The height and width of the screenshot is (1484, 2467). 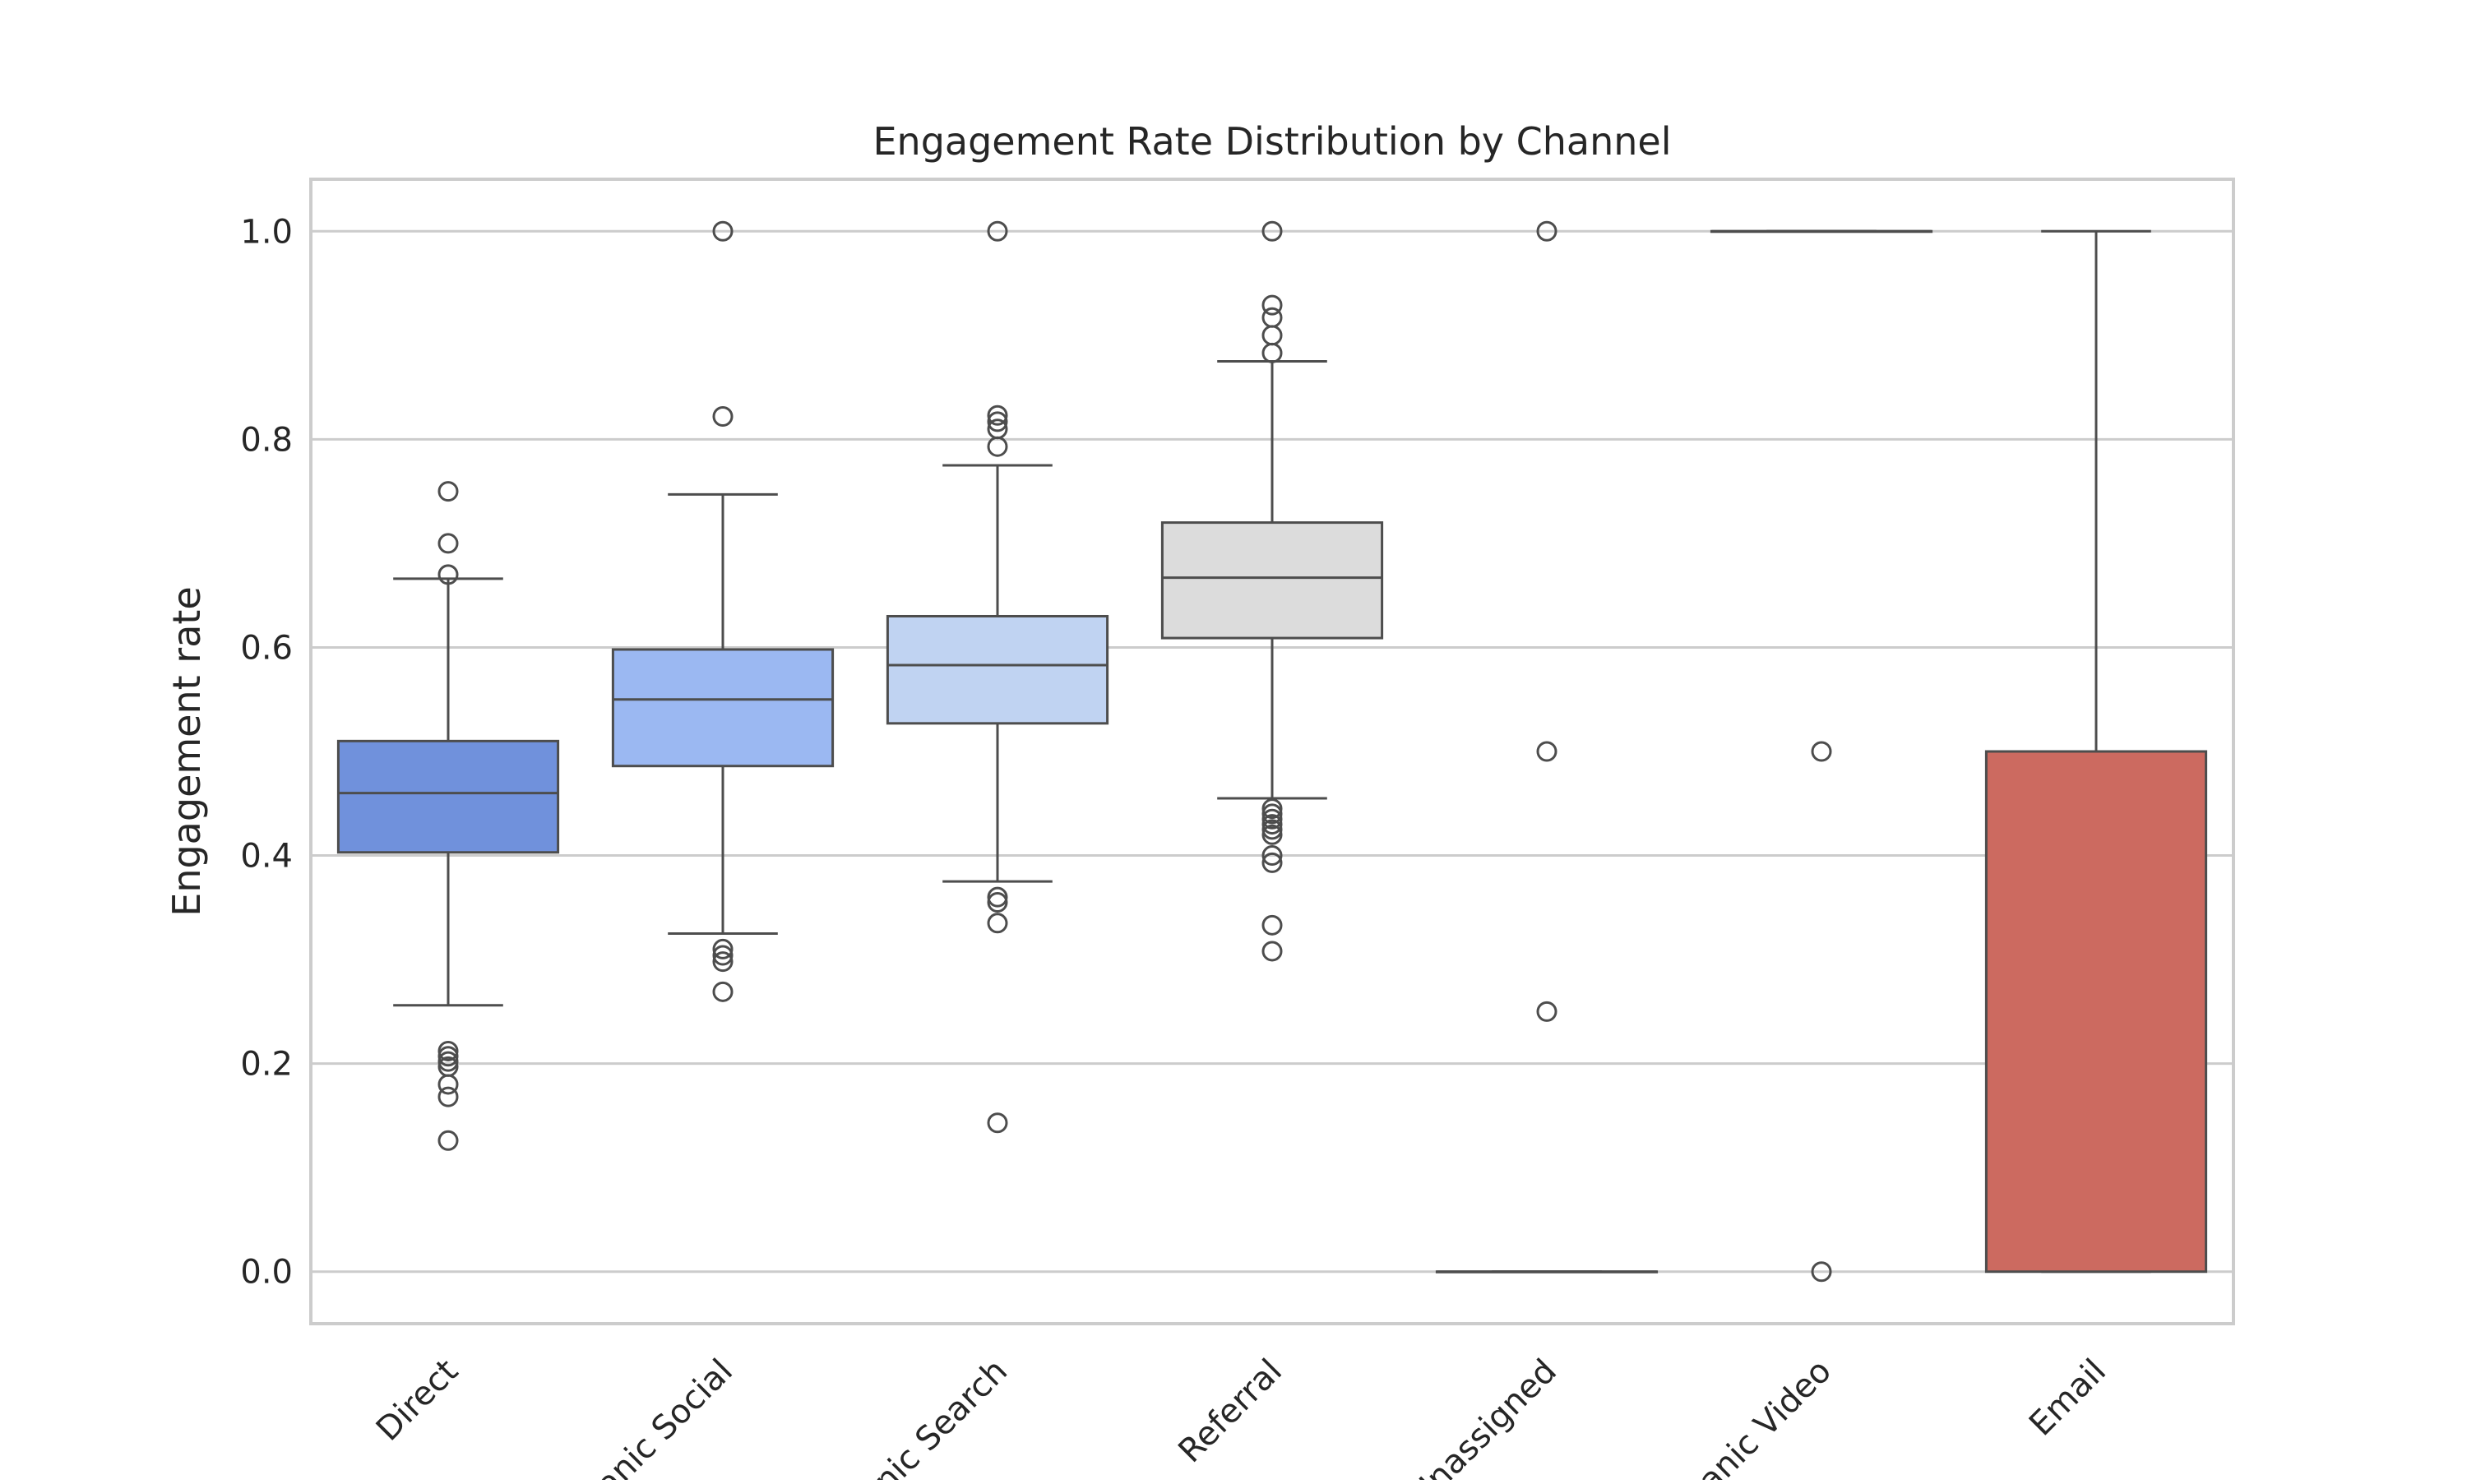 I want to click on box-email, so click(x=2096, y=751).